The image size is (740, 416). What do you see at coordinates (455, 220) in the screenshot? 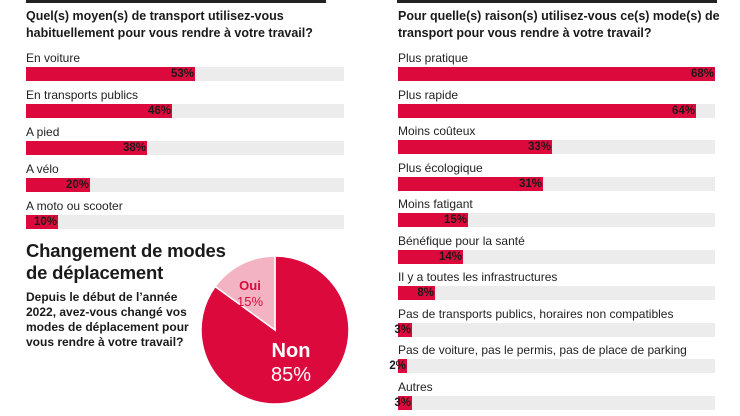
I see `bar-value-label: 15%` at bounding box center [455, 220].